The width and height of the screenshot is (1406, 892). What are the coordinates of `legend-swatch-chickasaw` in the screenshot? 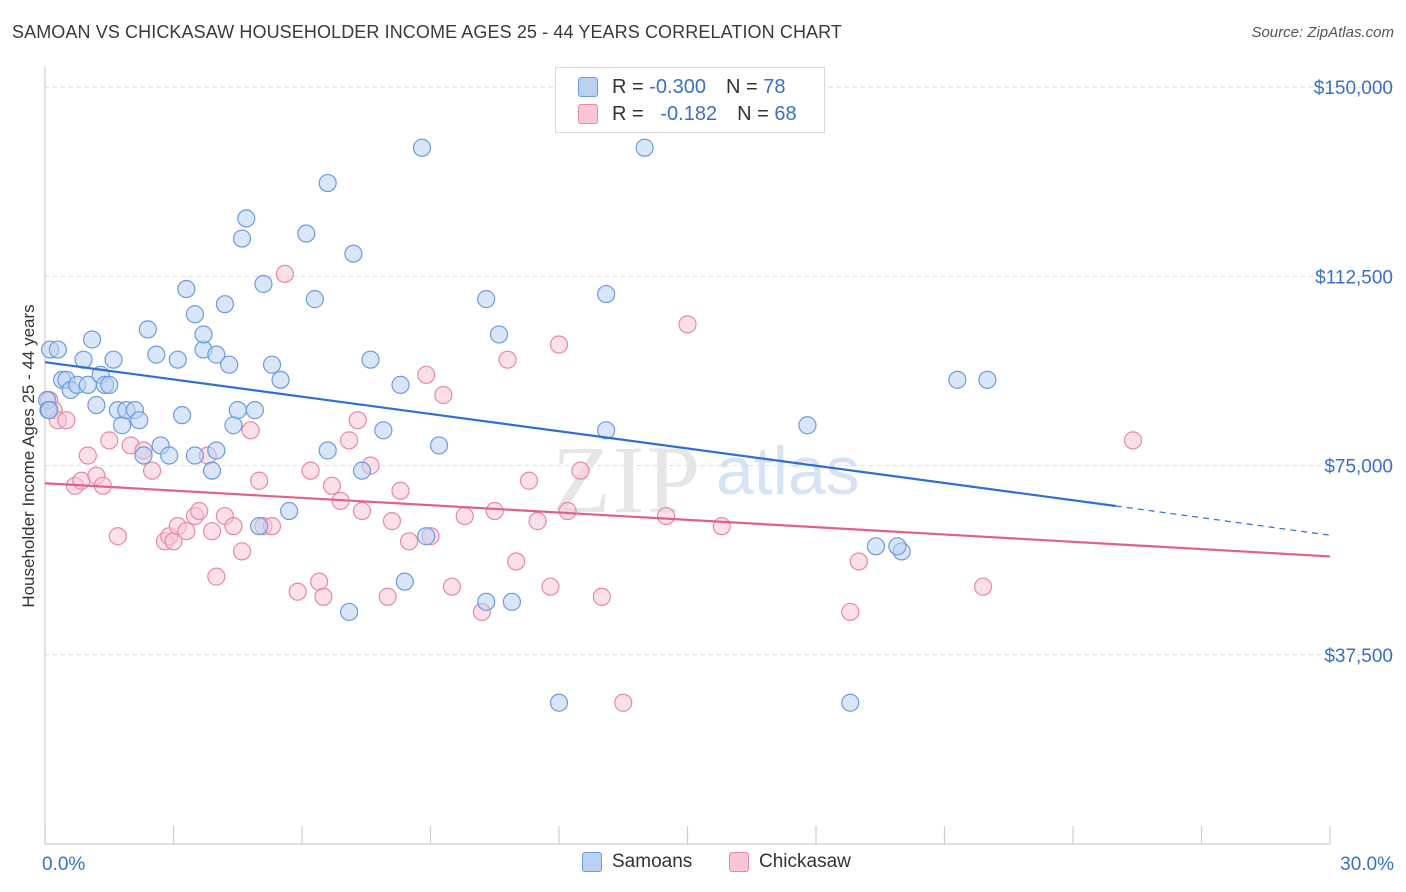 It's located at (588, 114).